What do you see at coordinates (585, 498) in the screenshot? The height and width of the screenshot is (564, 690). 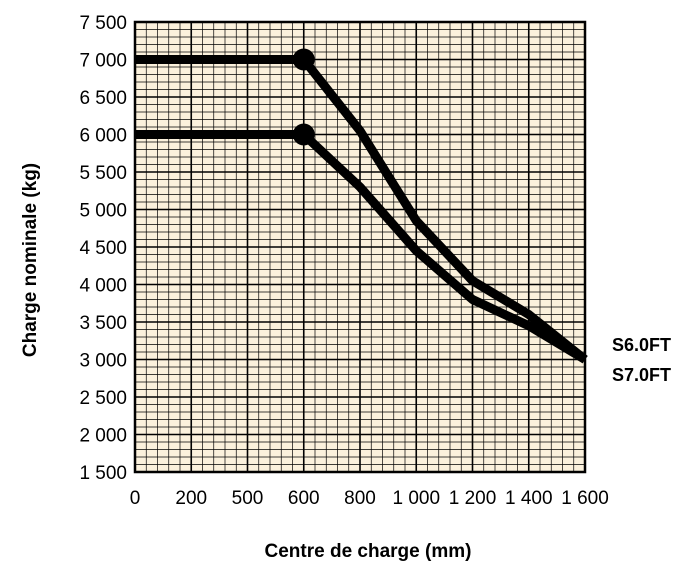 I see `x-tick-label: 1 600` at bounding box center [585, 498].